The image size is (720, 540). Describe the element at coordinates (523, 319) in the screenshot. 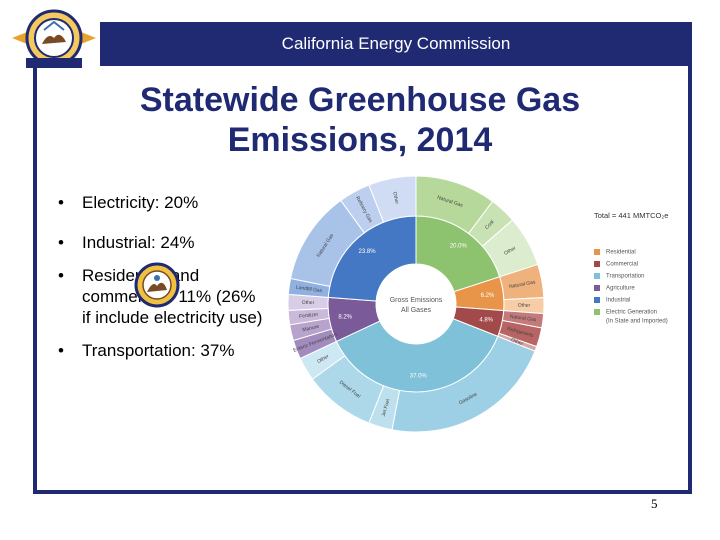

I see `outer-slice-label-commercial-natural-gas: Natural Gas` at that location.